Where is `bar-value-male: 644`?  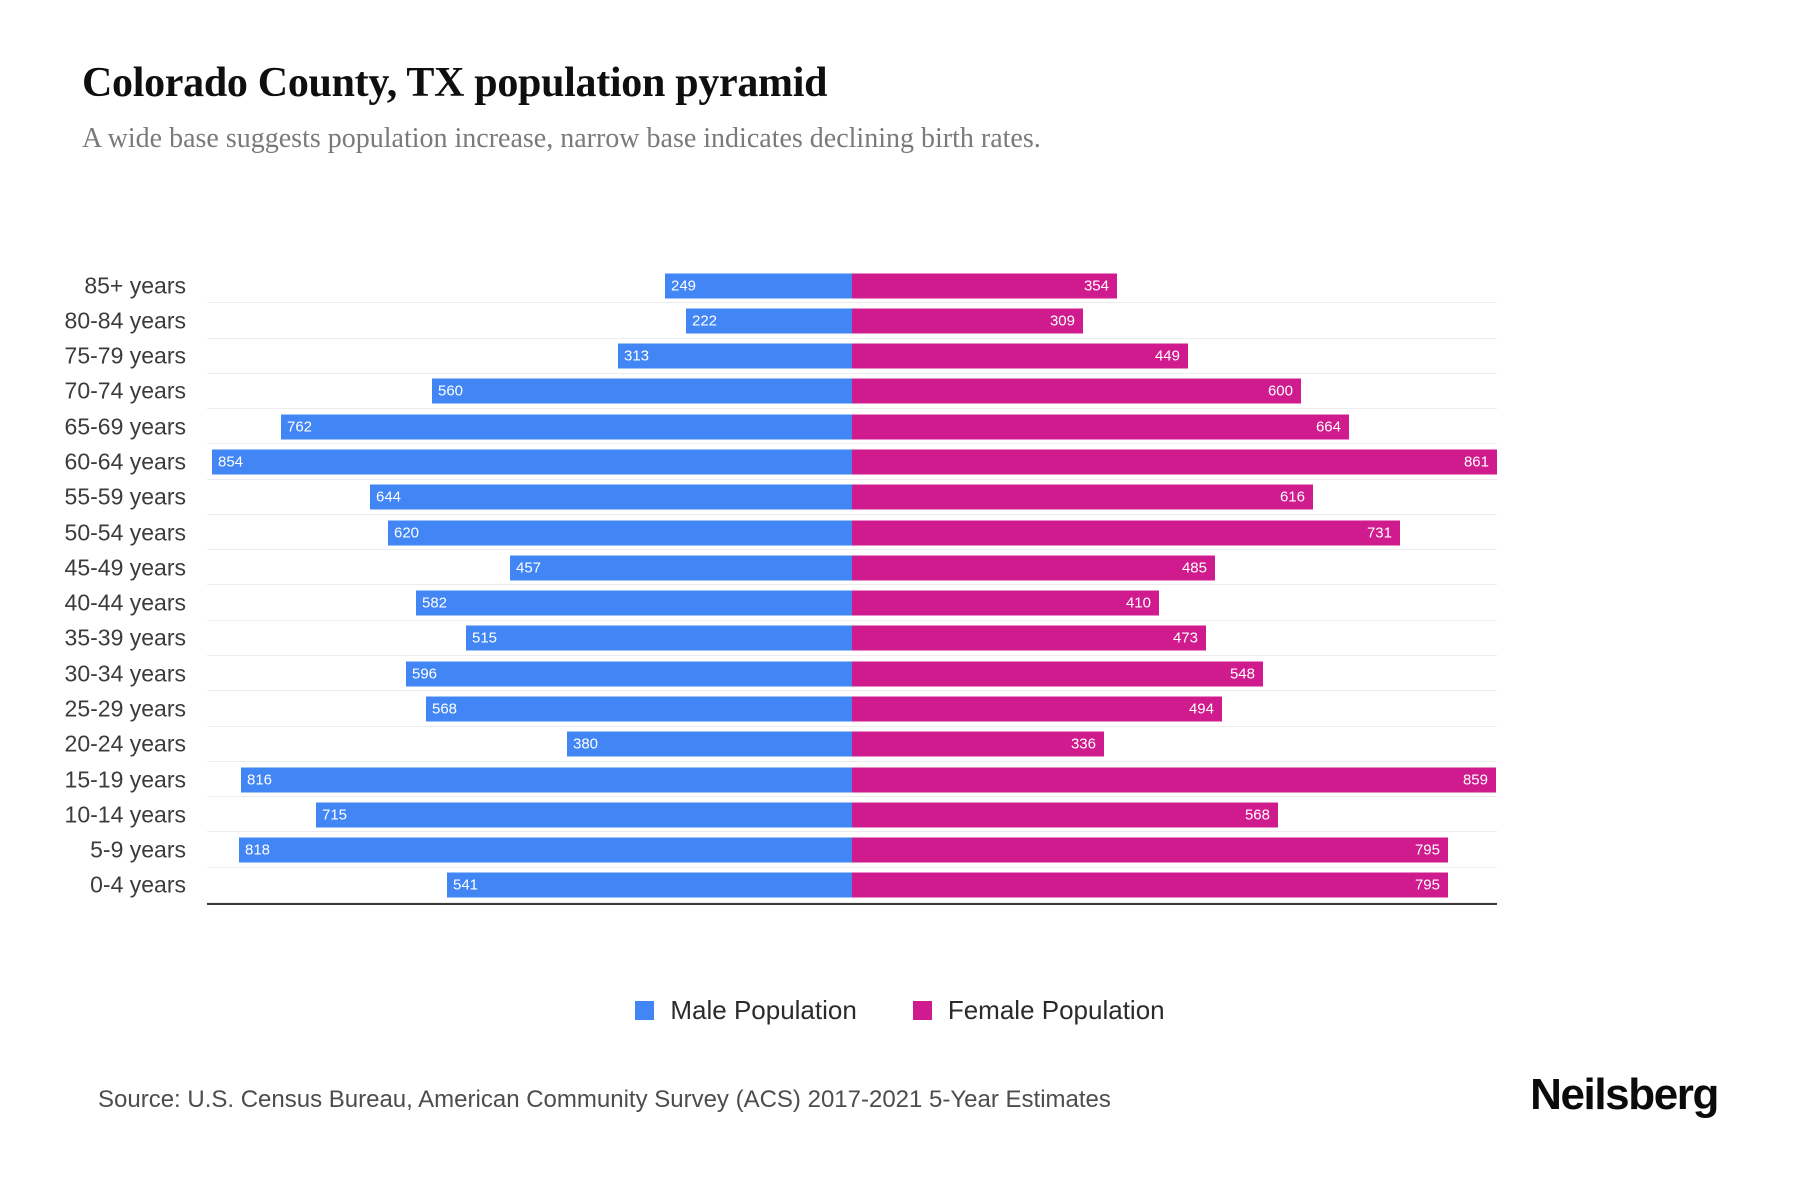 bar-value-male: 644 is located at coordinates (389, 497).